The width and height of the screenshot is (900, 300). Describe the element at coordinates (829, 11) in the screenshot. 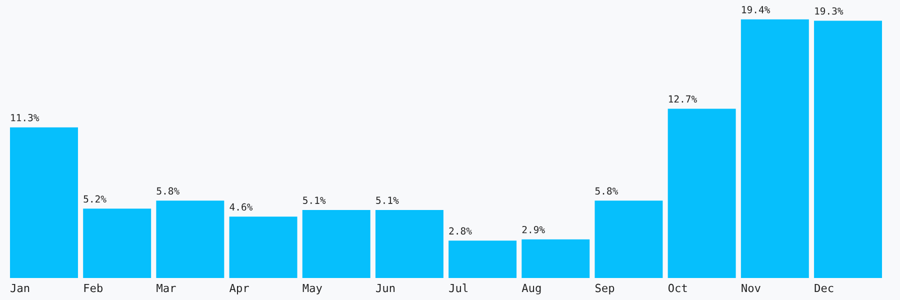

I see `data-label: 19.3%` at that location.